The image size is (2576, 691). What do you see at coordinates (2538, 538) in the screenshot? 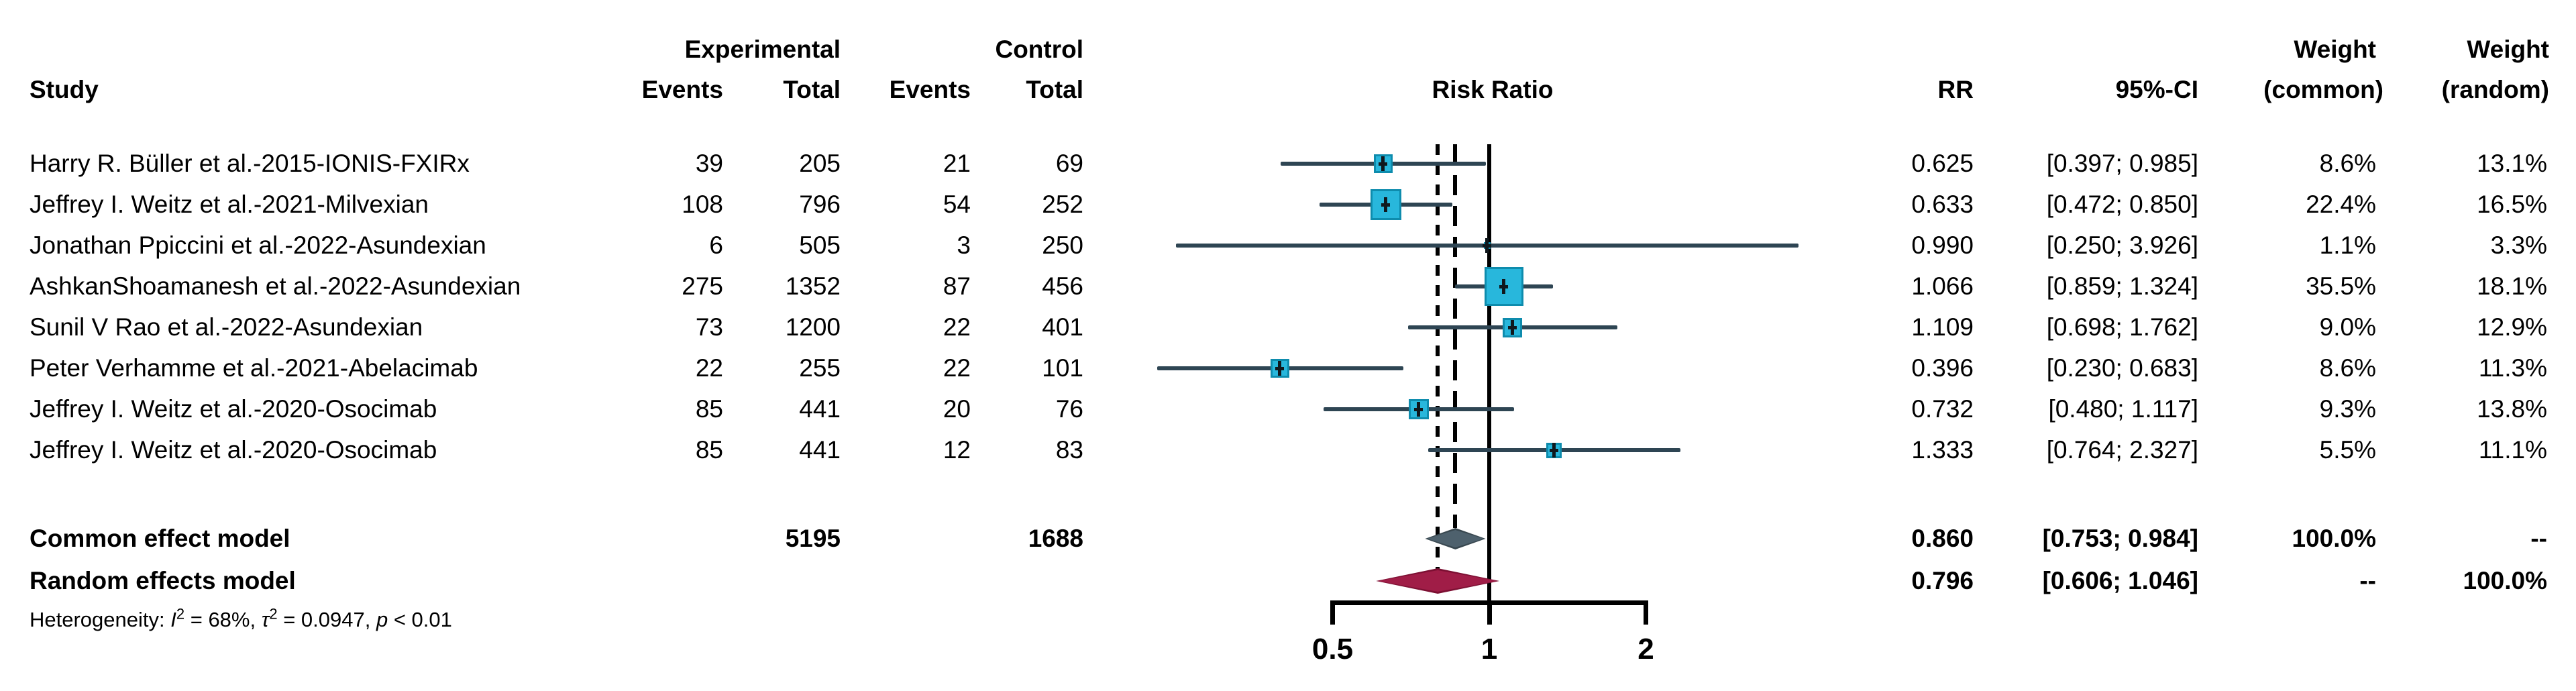
I see `model-weight-random: --` at bounding box center [2538, 538].